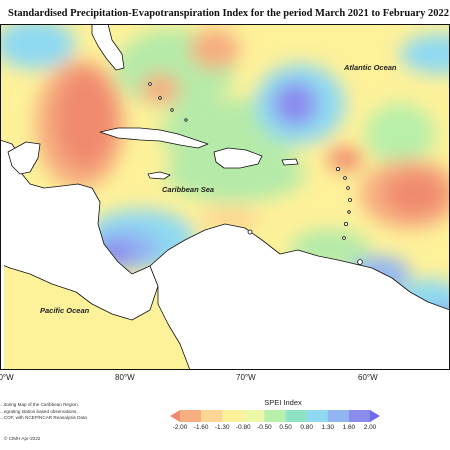  I want to click on copyright-text: © CIMH Apr-2022, so click(22, 438).